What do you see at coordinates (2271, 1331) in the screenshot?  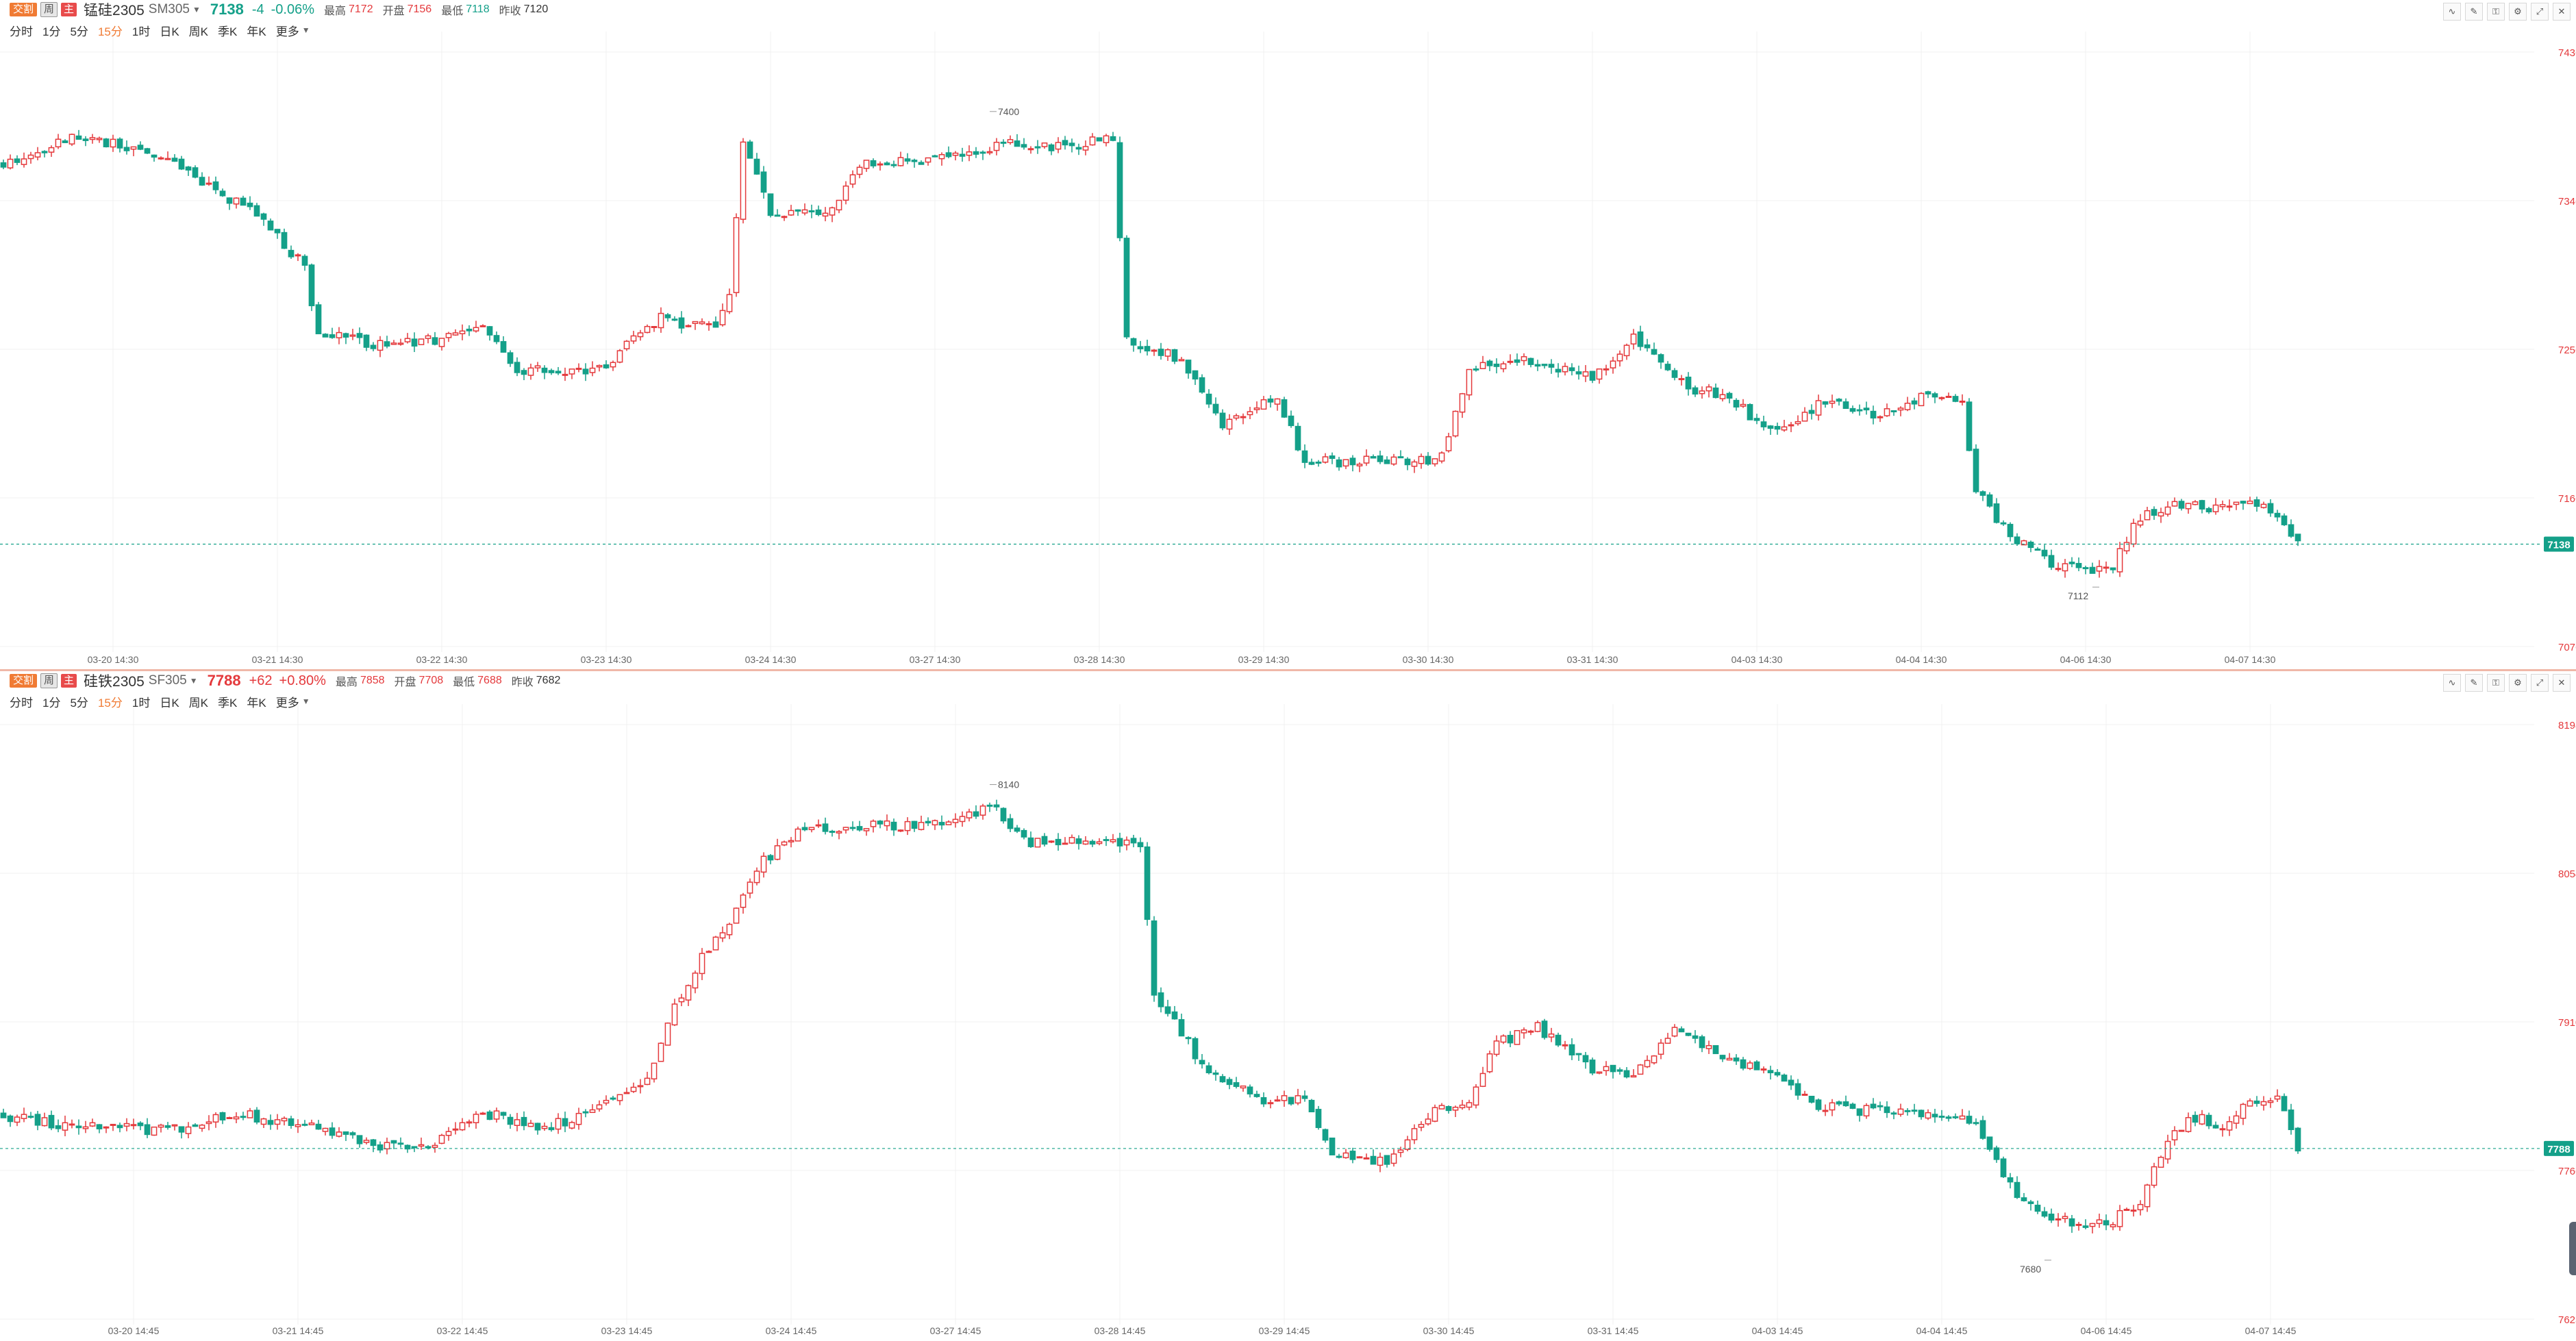 I see `time-tick-label: 04-07 14:45` at bounding box center [2271, 1331].